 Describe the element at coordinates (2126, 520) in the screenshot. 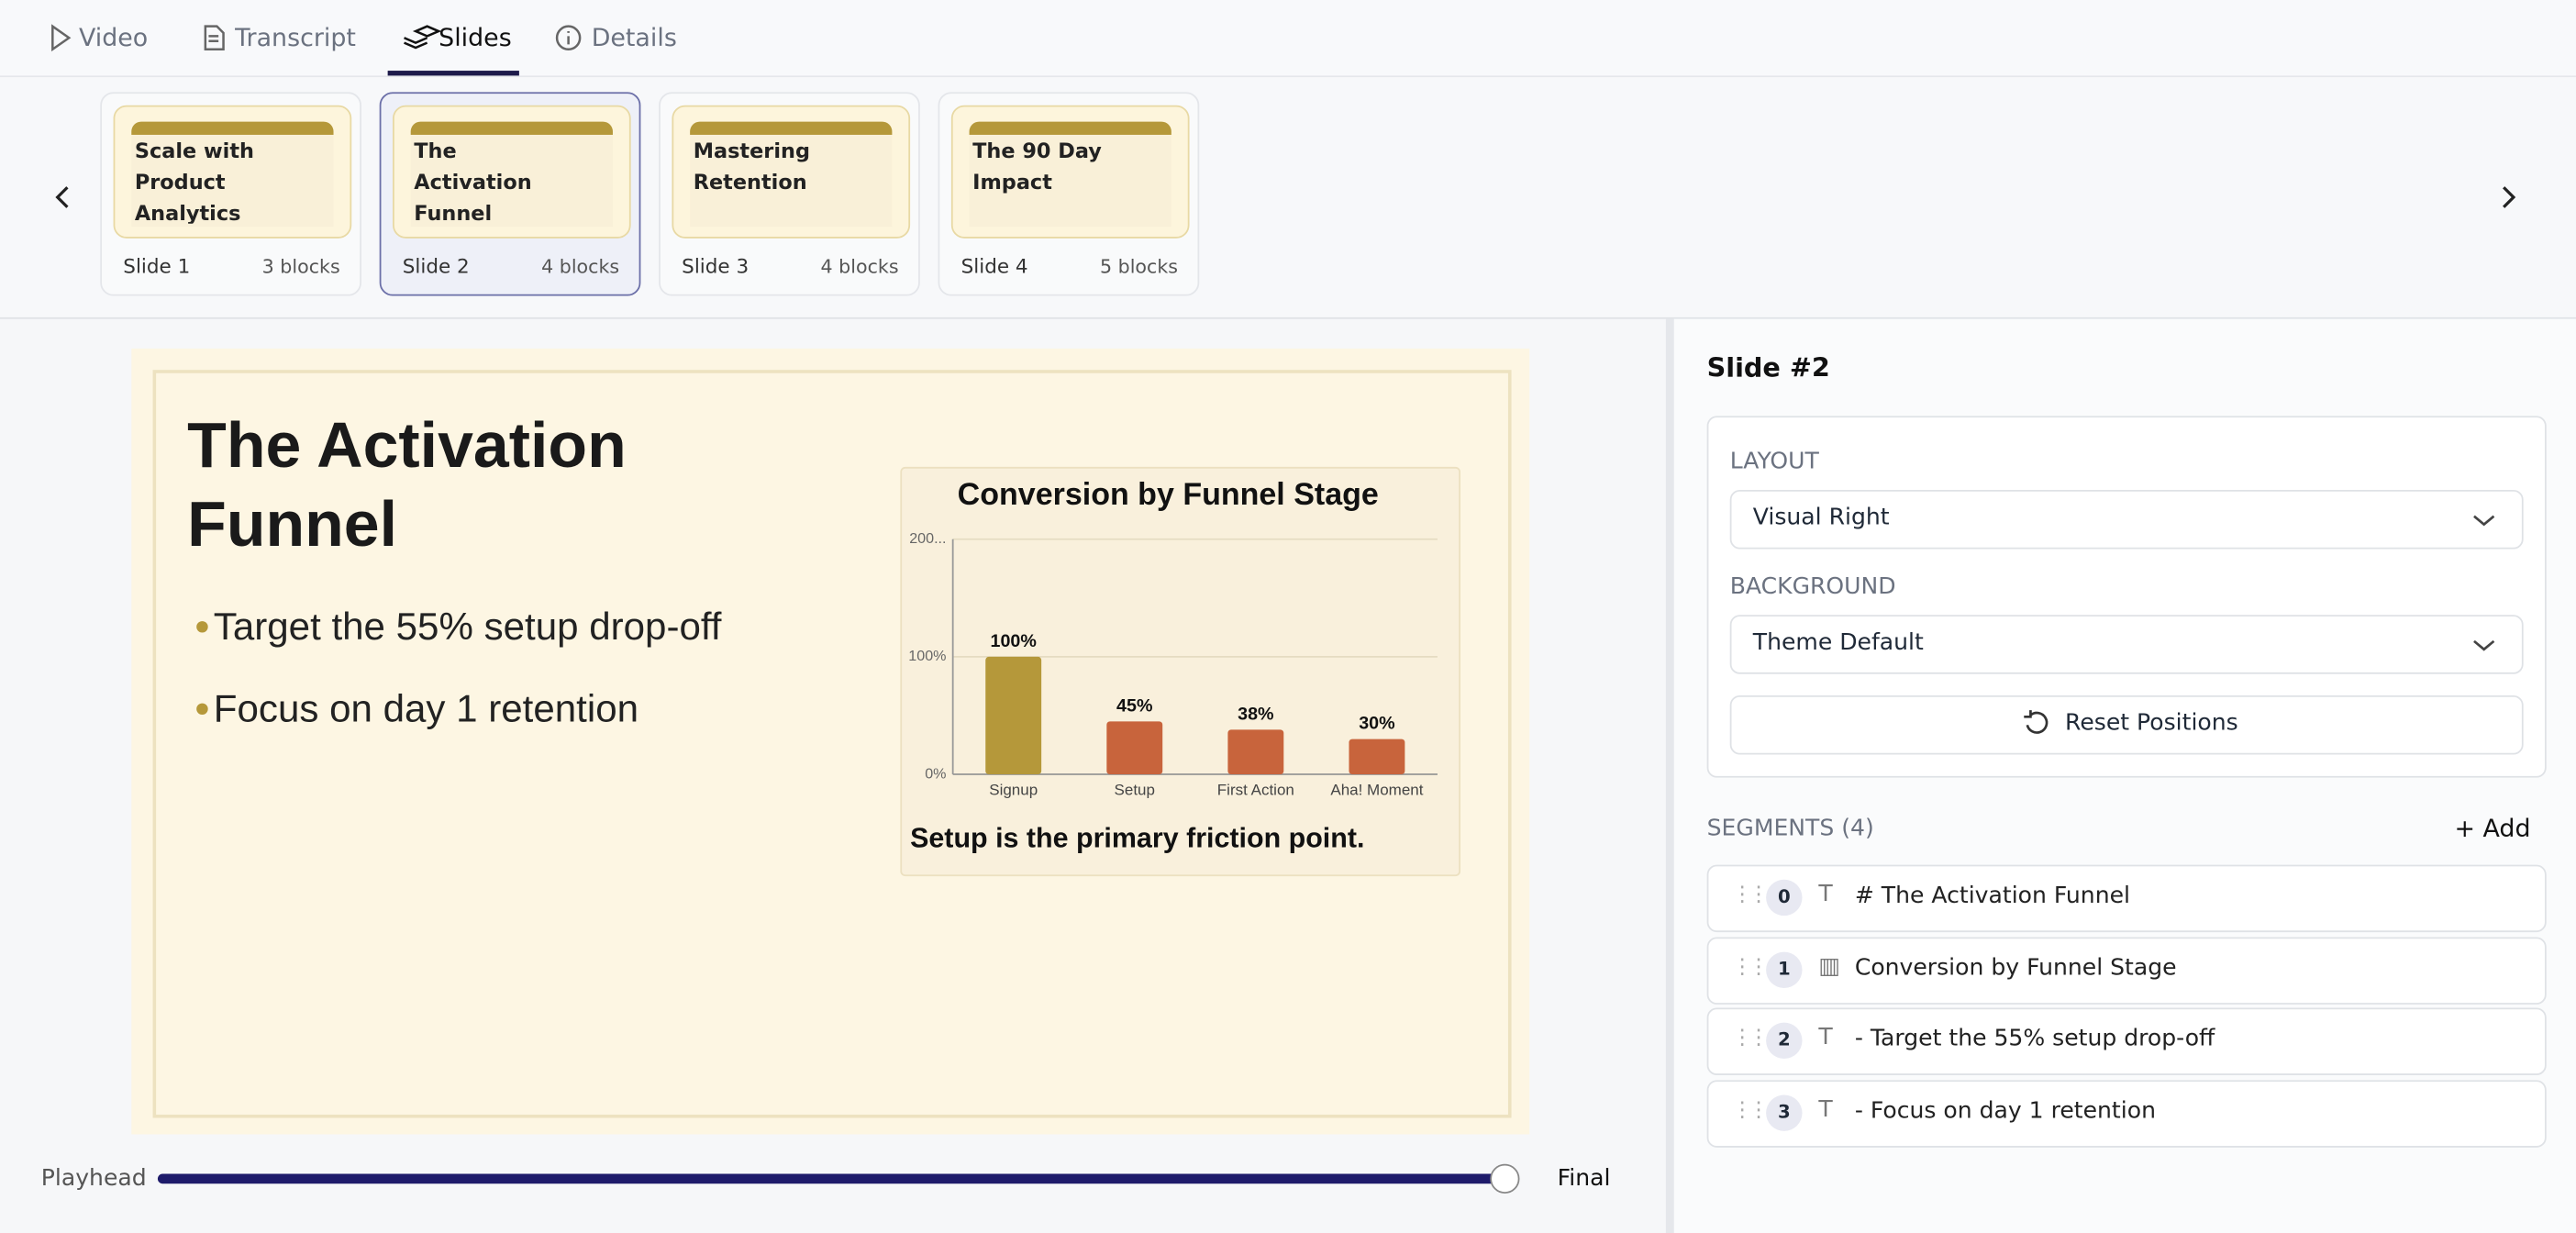

I see `layout-select` at that location.